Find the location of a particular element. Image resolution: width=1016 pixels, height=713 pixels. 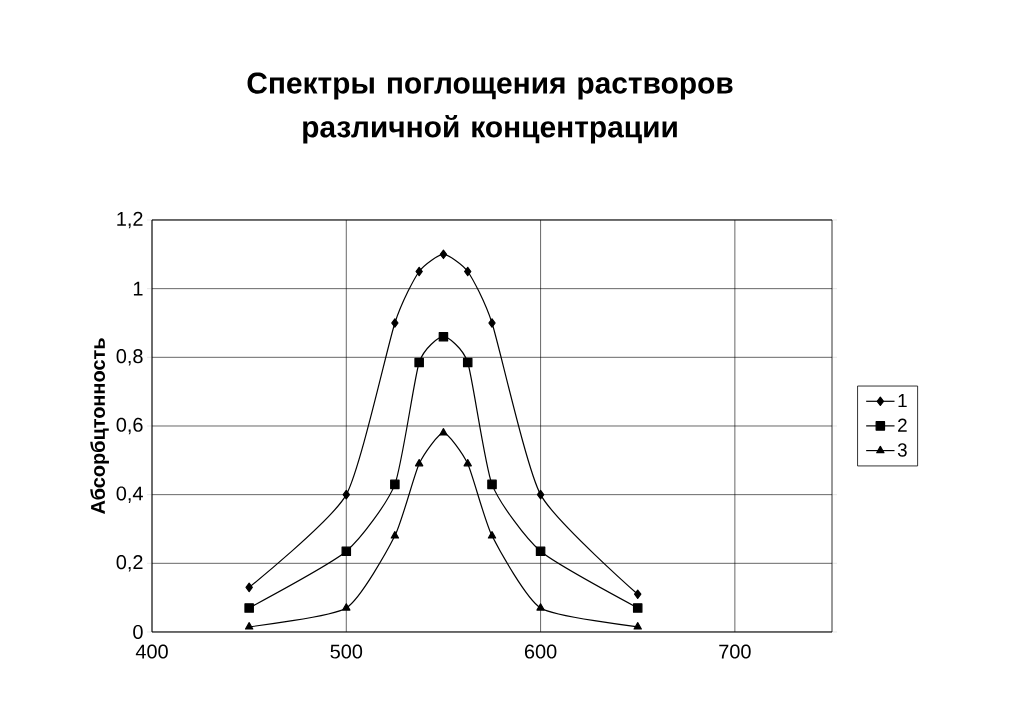

x-tick-label: 500 is located at coordinates (346, 651).